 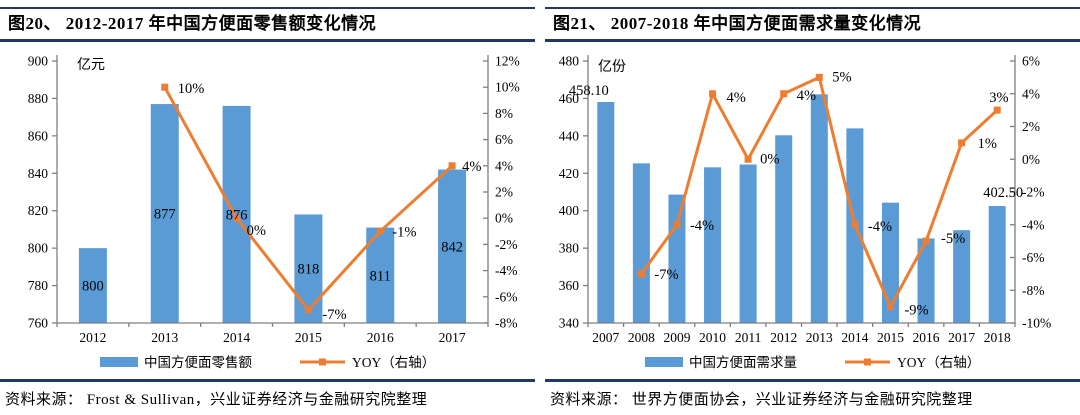 I want to click on yoy-value-label: -9%, so click(x=916, y=311).